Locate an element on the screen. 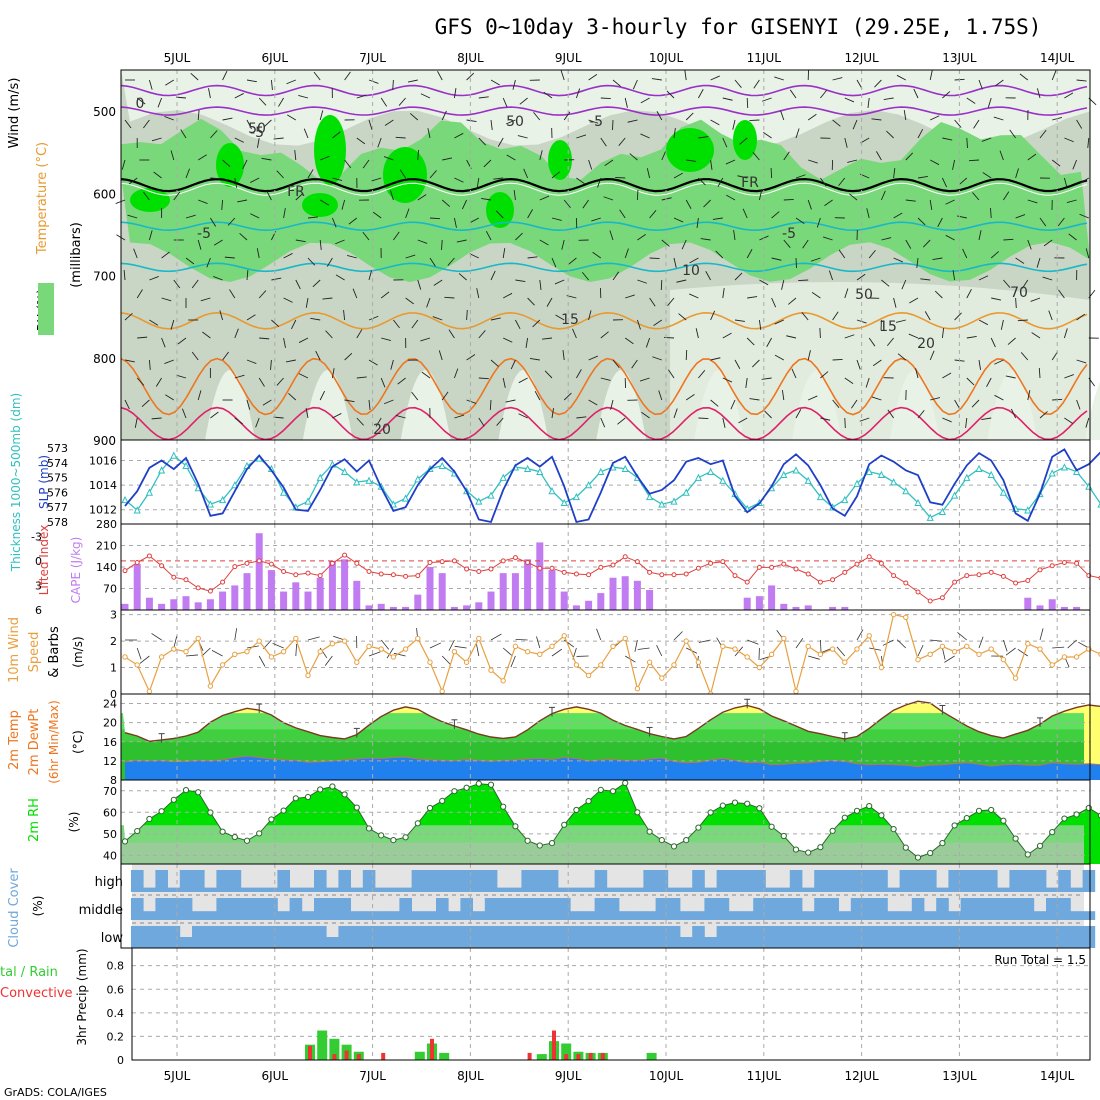 The image size is (1100, 1100). rh-high-patch is located at coordinates (230, 165).